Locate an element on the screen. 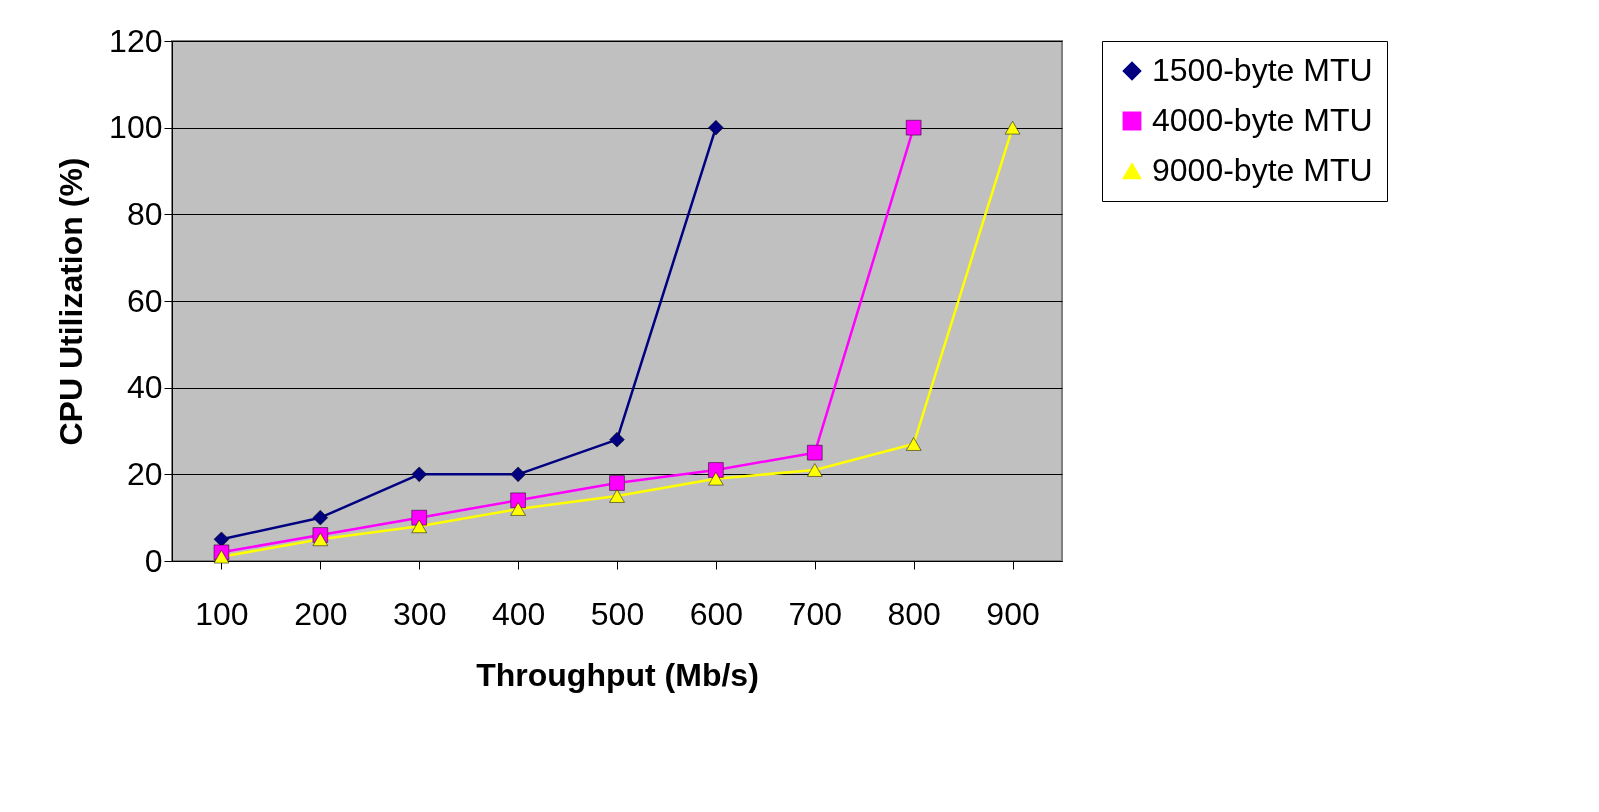  x-tick-label: 100 is located at coordinates (222, 613).